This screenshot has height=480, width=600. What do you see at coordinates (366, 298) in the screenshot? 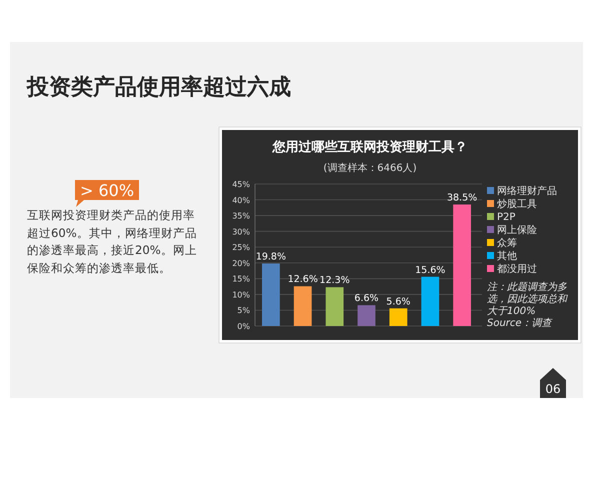
I see `data-label: 6.6%` at bounding box center [366, 298].